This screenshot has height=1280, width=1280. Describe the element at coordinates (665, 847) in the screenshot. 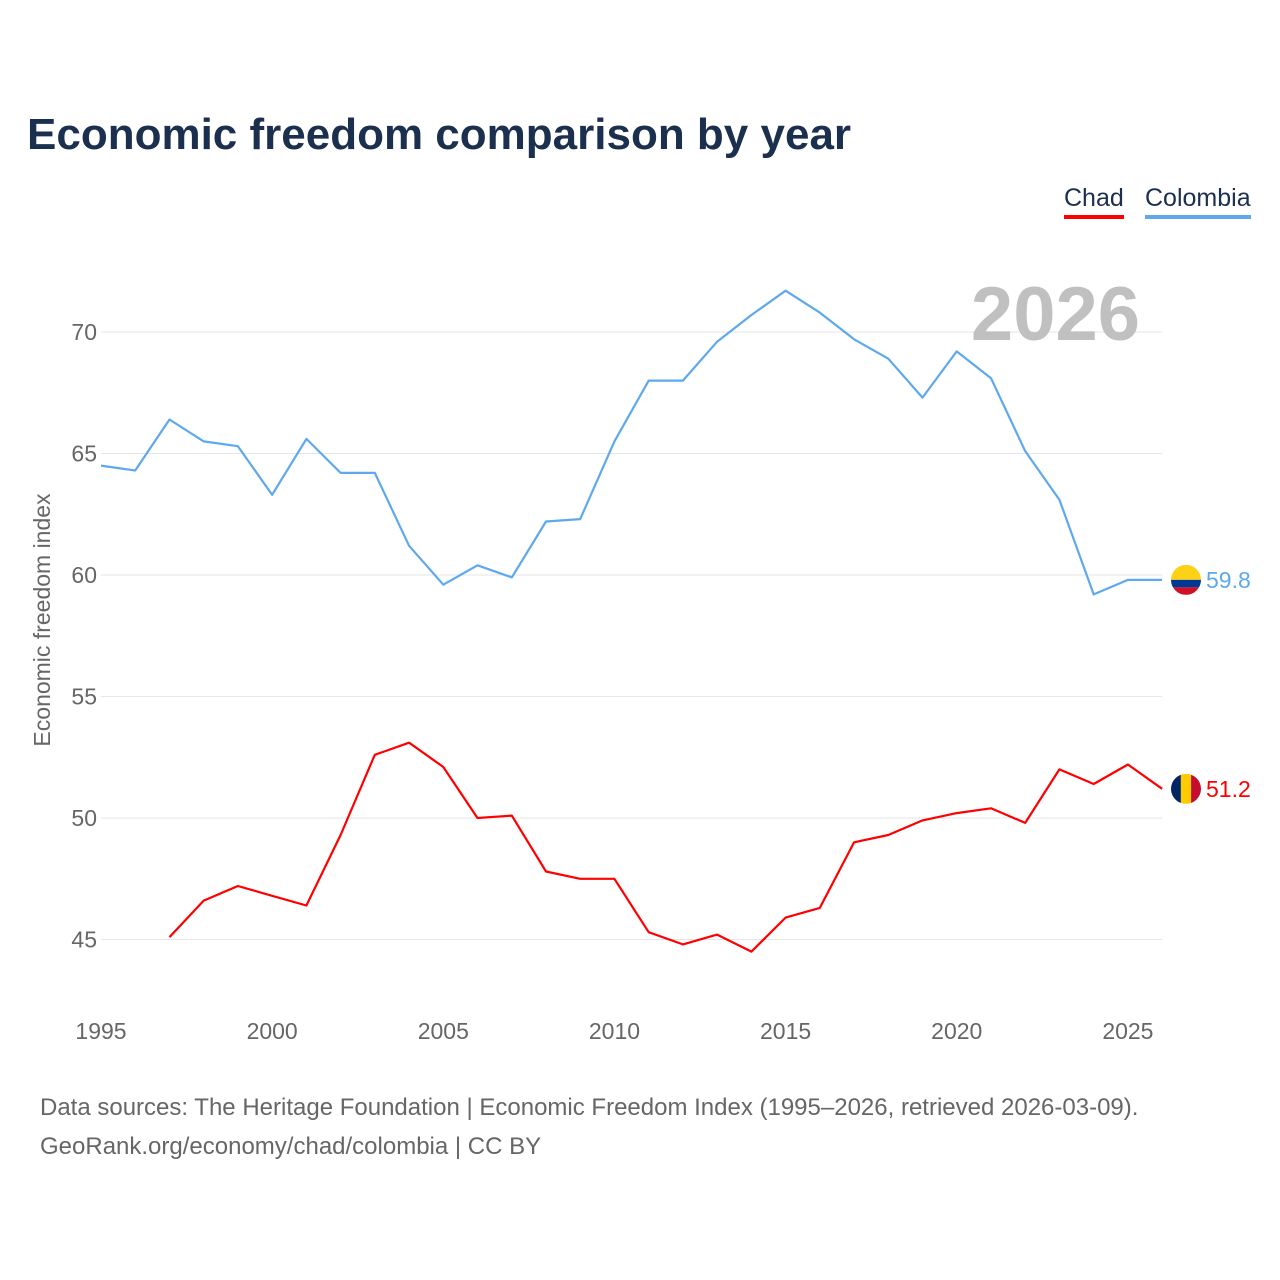

I see `series-line-chad` at that location.